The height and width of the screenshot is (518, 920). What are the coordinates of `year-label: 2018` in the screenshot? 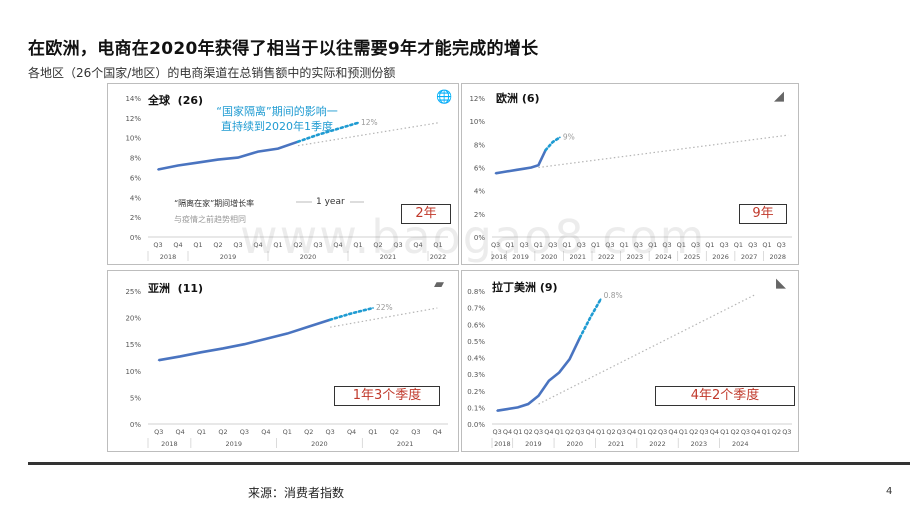 It's located at (502, 444).